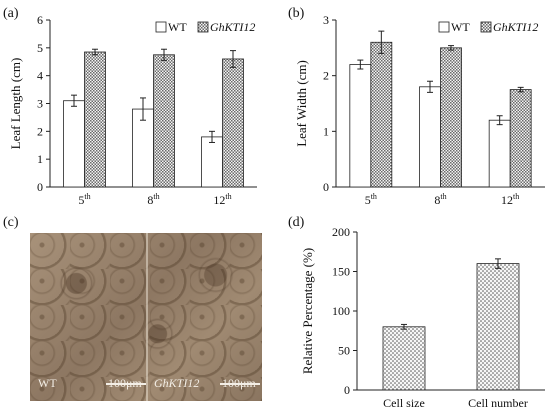 This screenshot has height=413, width=550. Describe the element at coordinates (296, 222) in the screenshot. I see `panel-d-label: (d)` at that location.